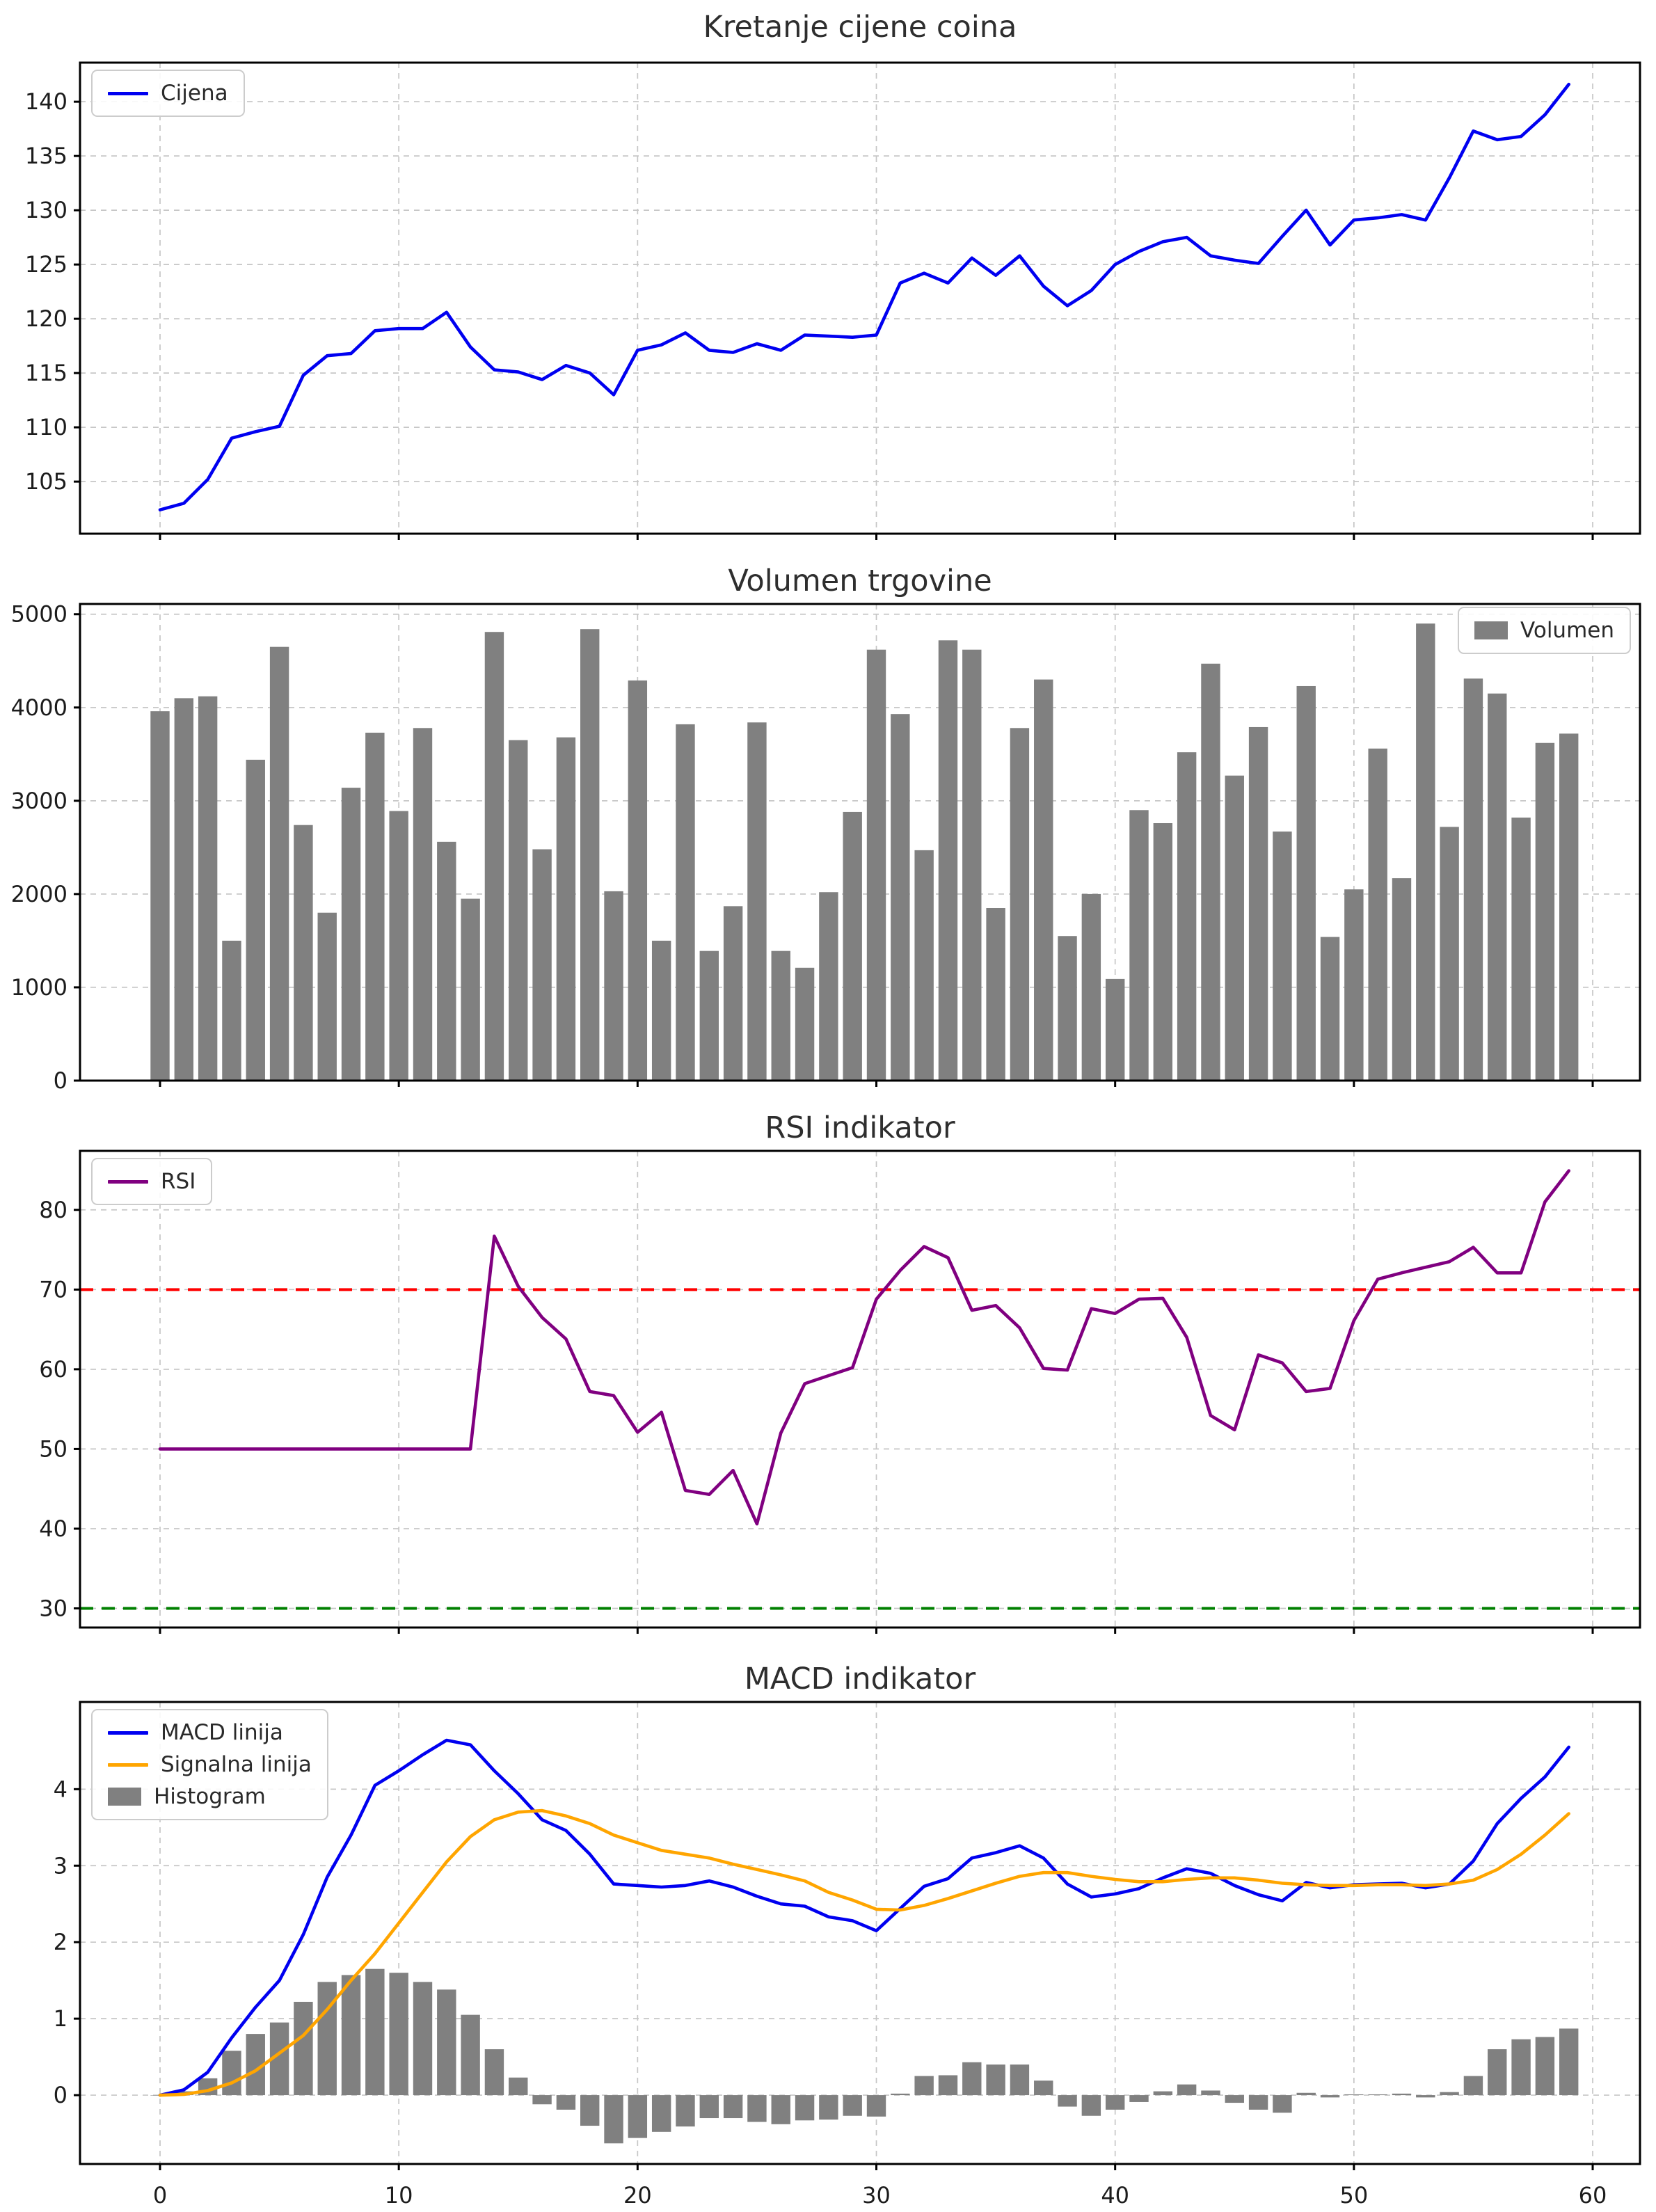 The image size is (1656, 2212). Describe the element at coordinates (864, 1347) in the screenshot. I see `rsi-line` at that location.